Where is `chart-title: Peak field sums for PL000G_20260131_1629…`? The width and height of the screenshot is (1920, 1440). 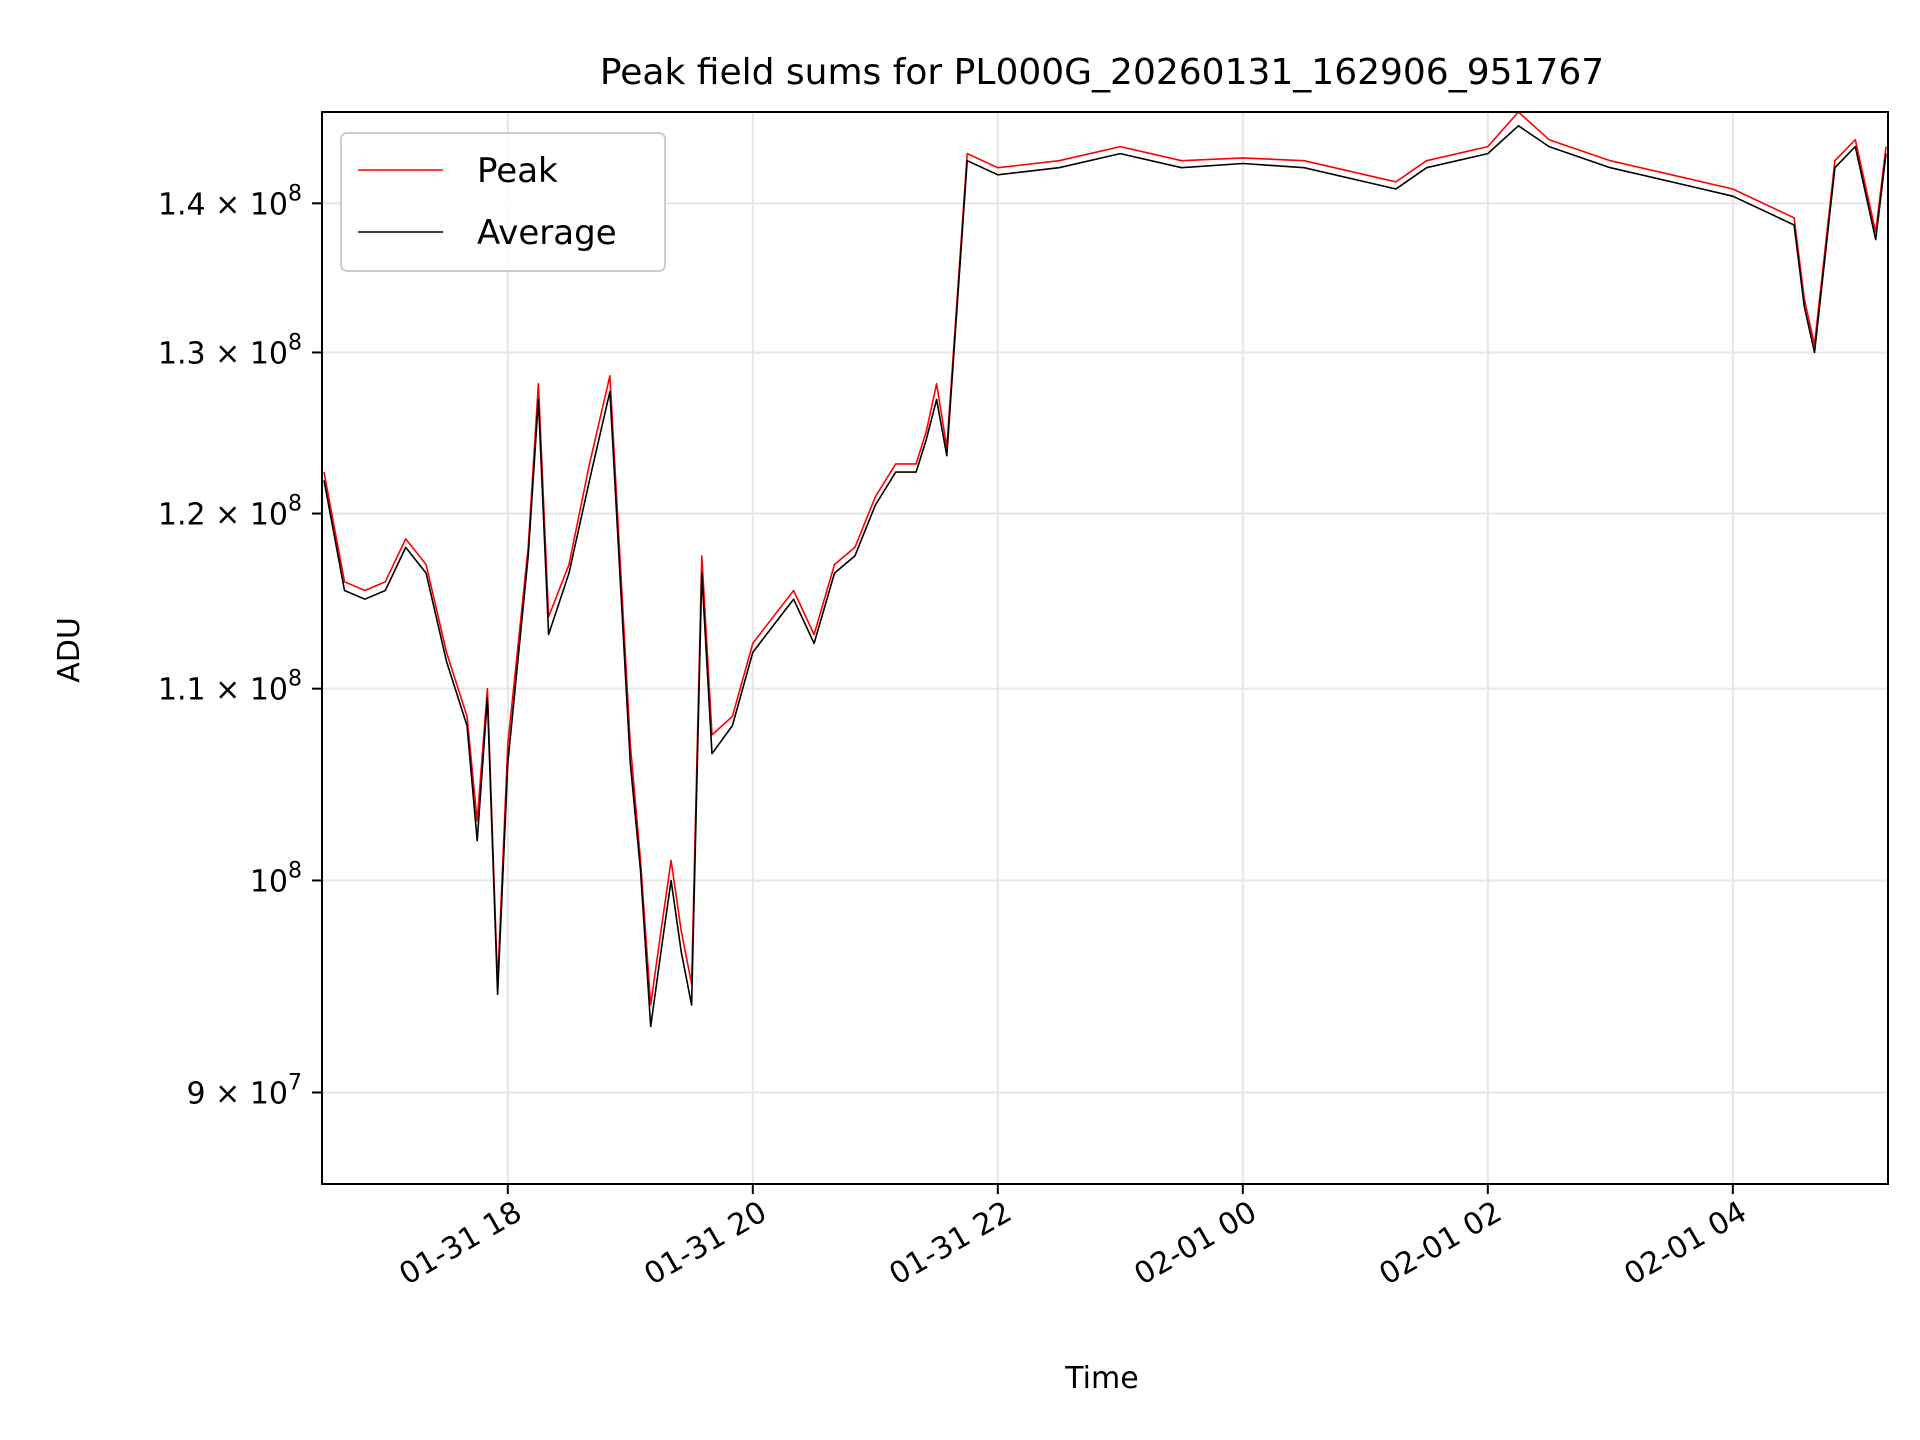 chart-title: Peak field sums for PL000G_20260131_1629… is located at coordinates (1102, 72).